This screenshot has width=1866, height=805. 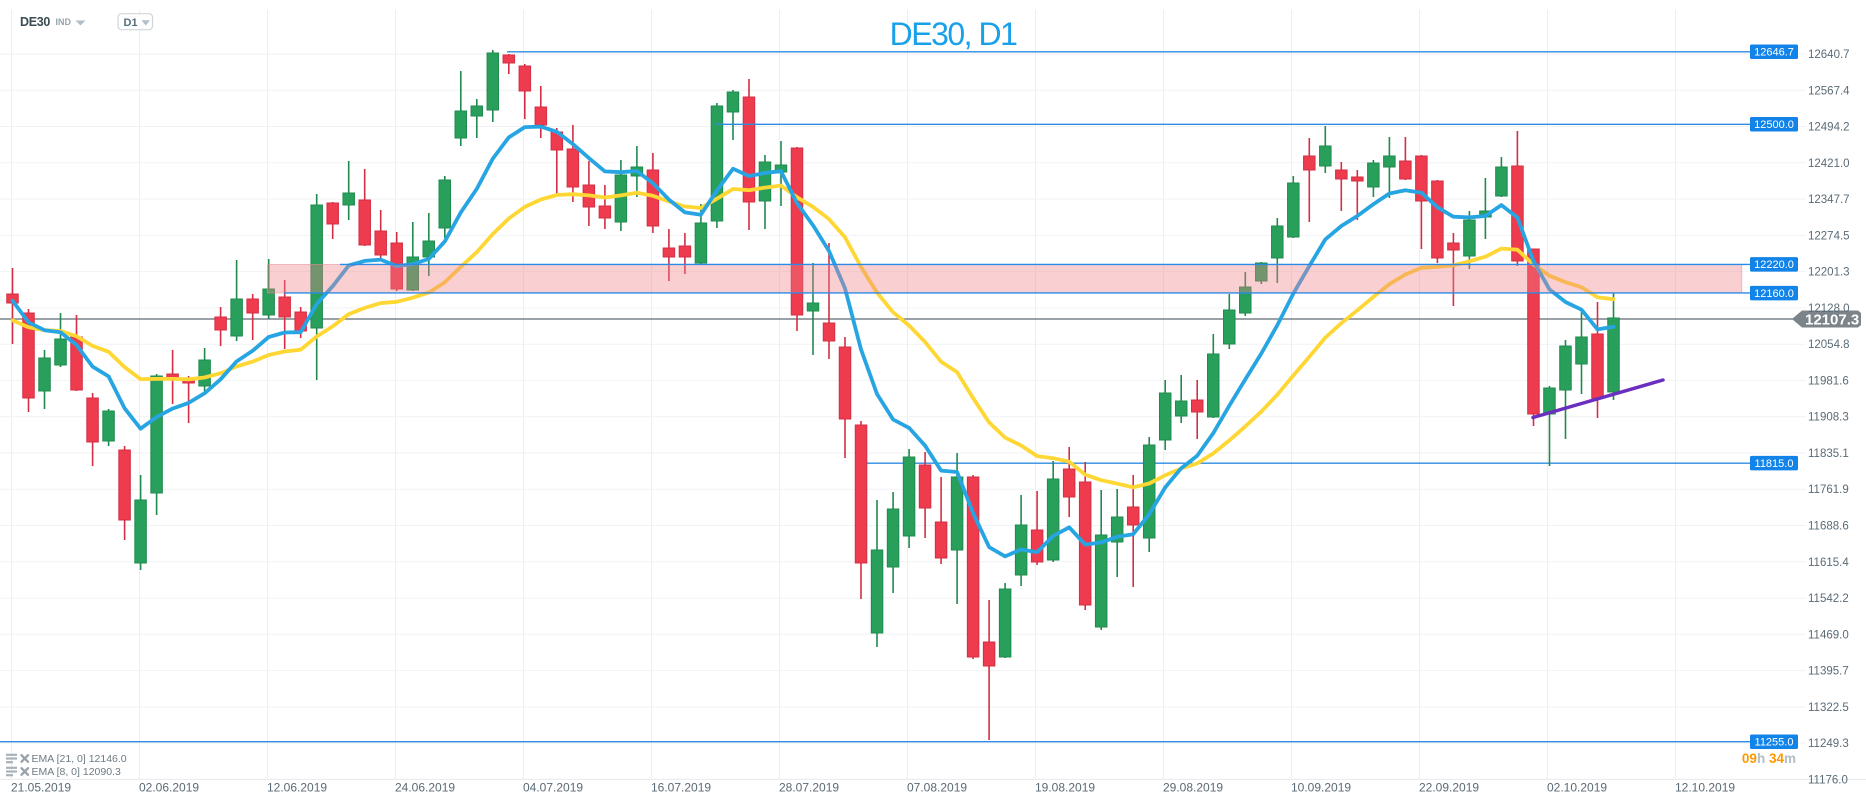 What do you see at coordinates (1829, 236) in the screenshot?
I see `svg-text: 12274.5` at bounding box center [1829, 236].